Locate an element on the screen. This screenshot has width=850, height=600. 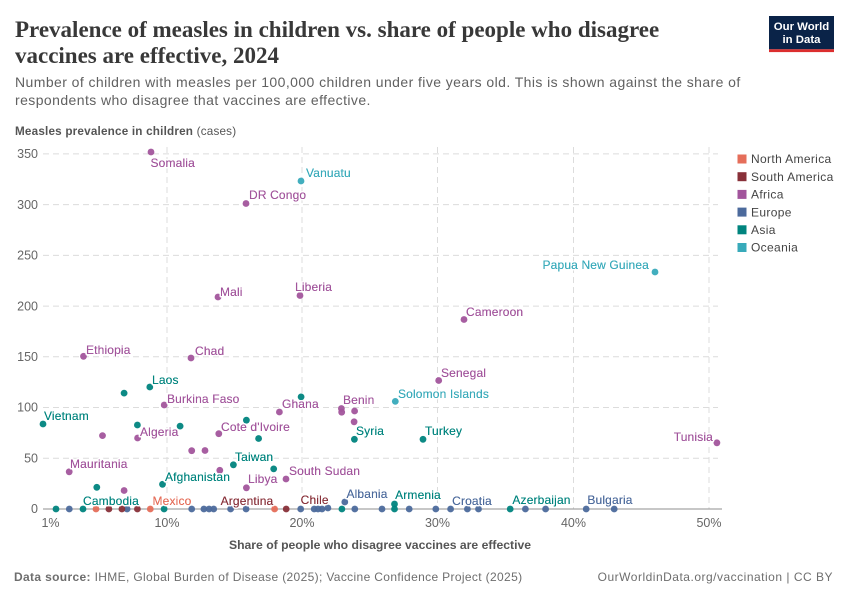
svg-text: Laos is located at coordinates (165, 380).